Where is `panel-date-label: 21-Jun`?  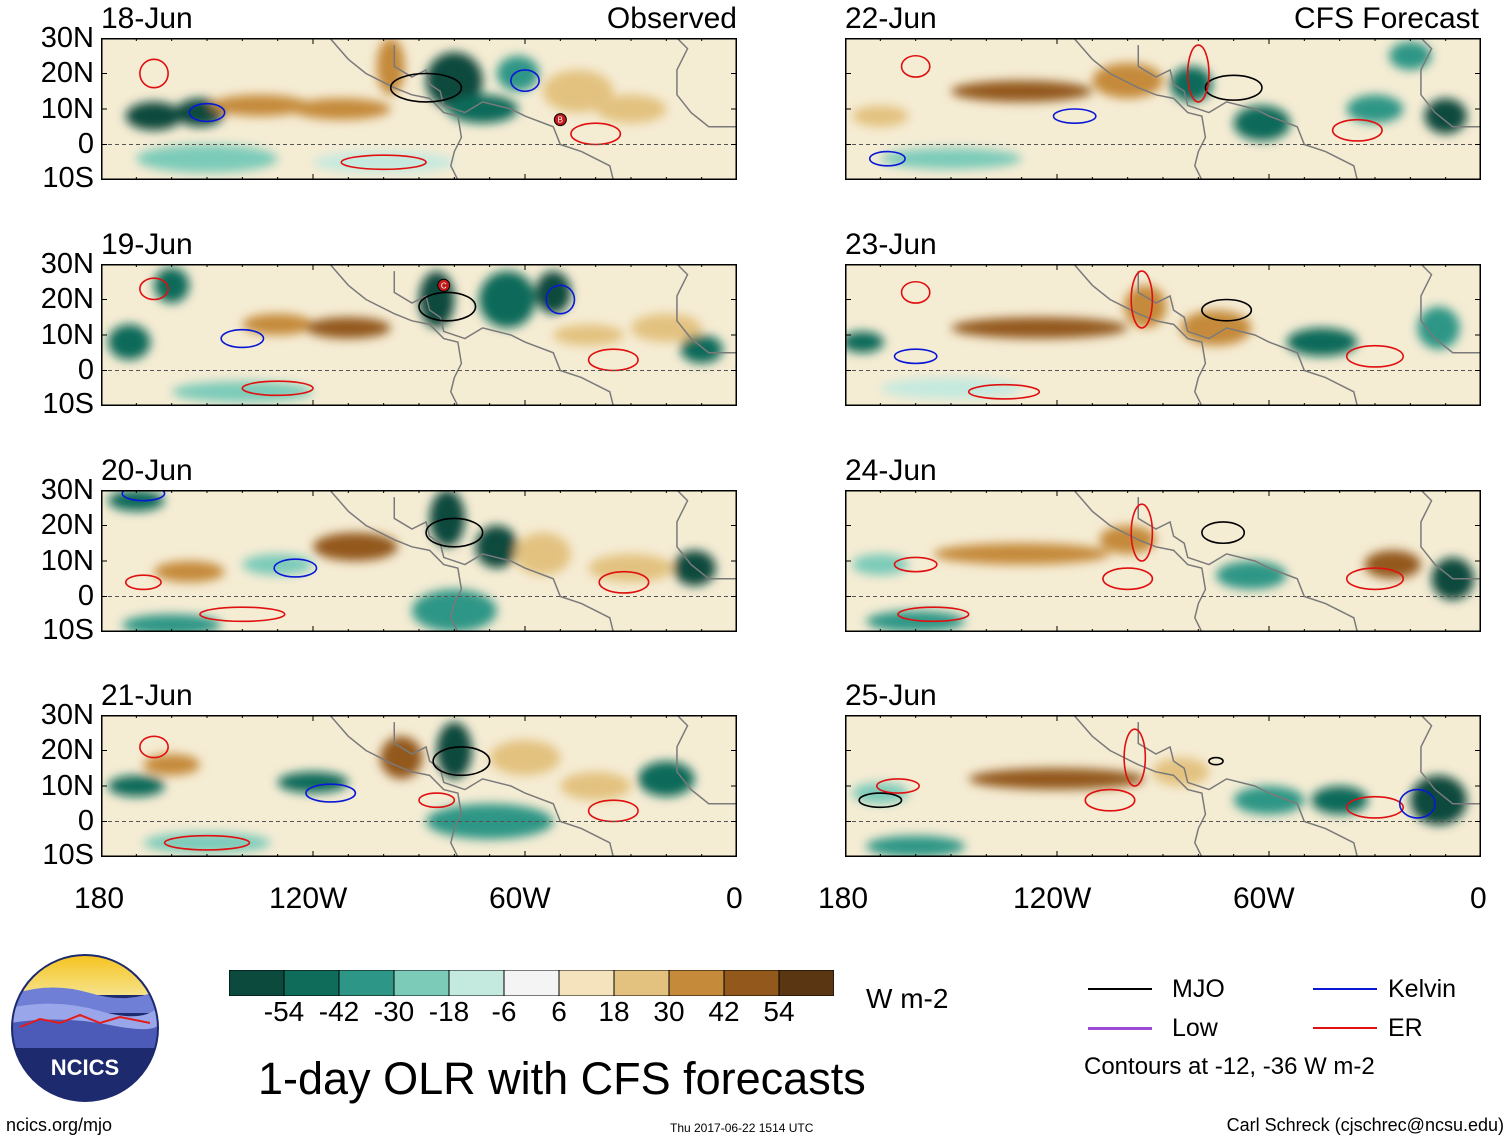 panel-date-label: 21-Jun is located at coordinates (147, 695).